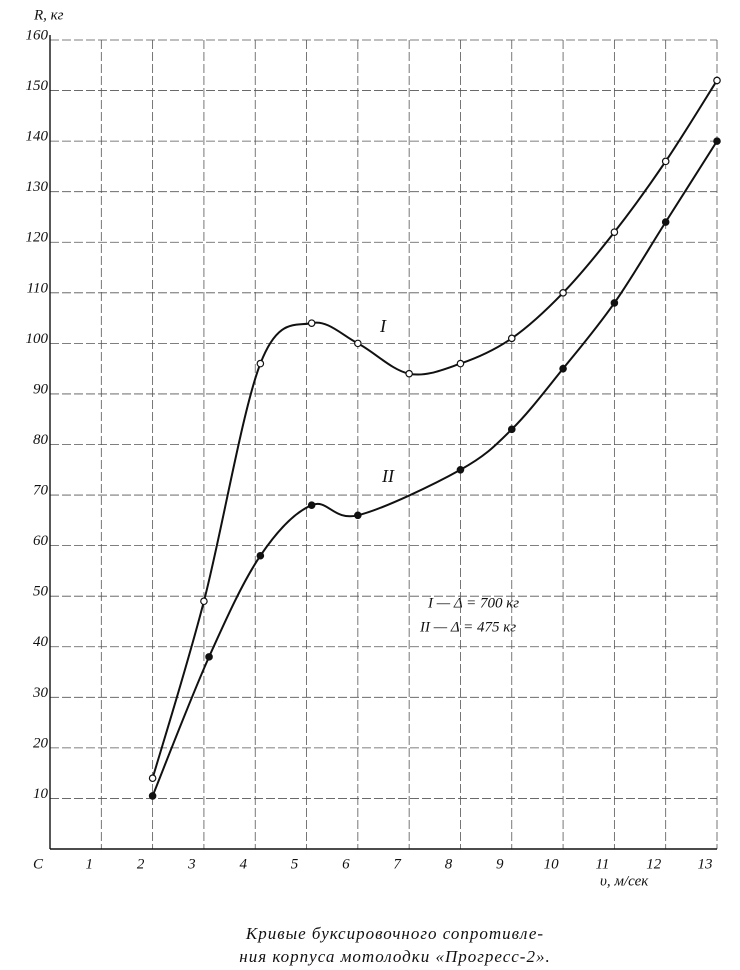 This screenshot has height=970, width=740. What do you see at coordinates (141, 864) in the screenshot?
I see `x-tick-label: 2` at bounding box center [141, 864].